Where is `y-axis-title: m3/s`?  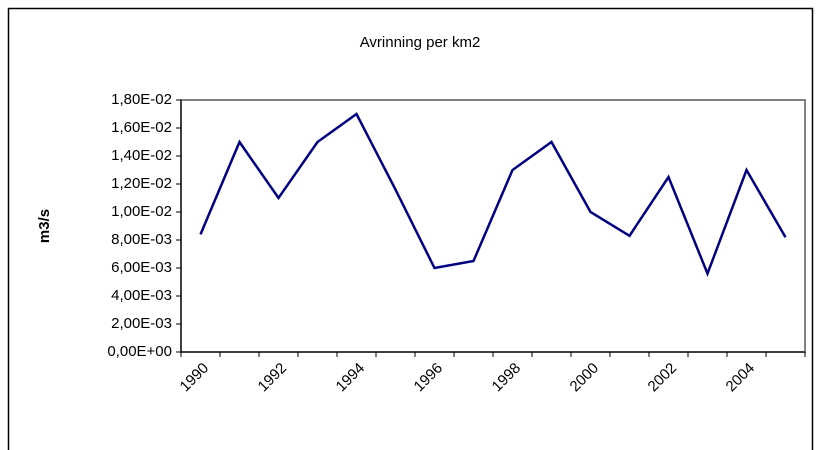 y-axis-title: m3/s is located at coordinates (44, 226).